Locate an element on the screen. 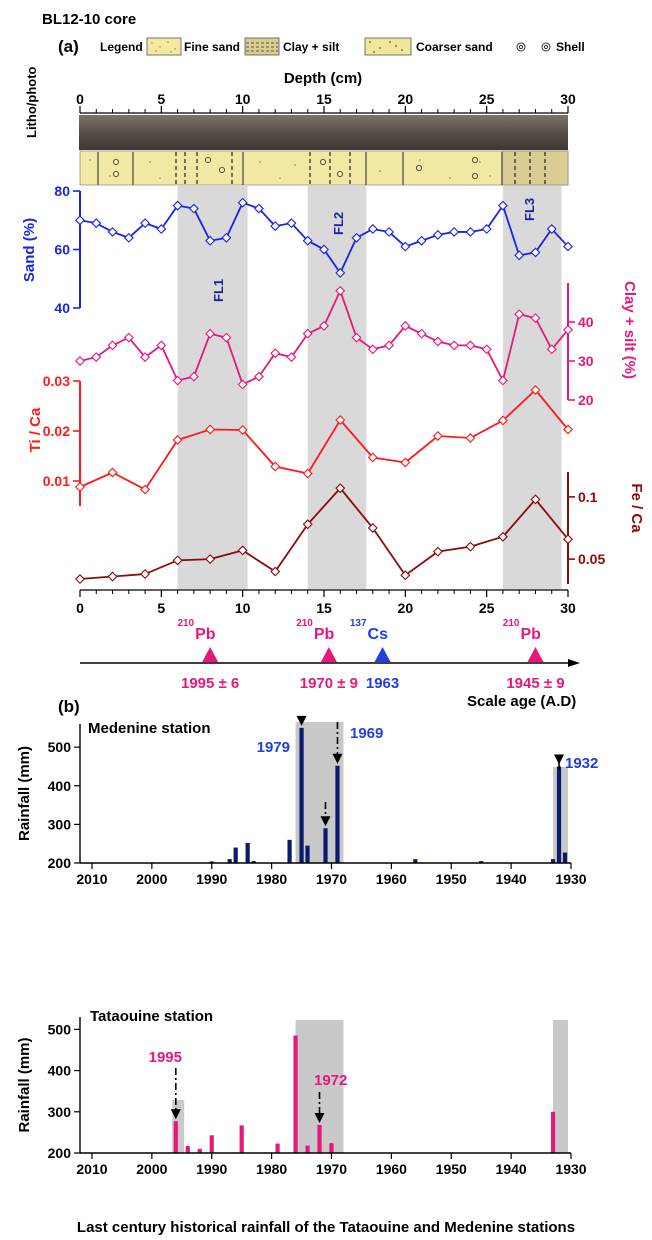 Image resolution: width=652 pixels, height=1240 pixels. y-axis-tick-label: 0.02 is located at coordinates (56, 431).